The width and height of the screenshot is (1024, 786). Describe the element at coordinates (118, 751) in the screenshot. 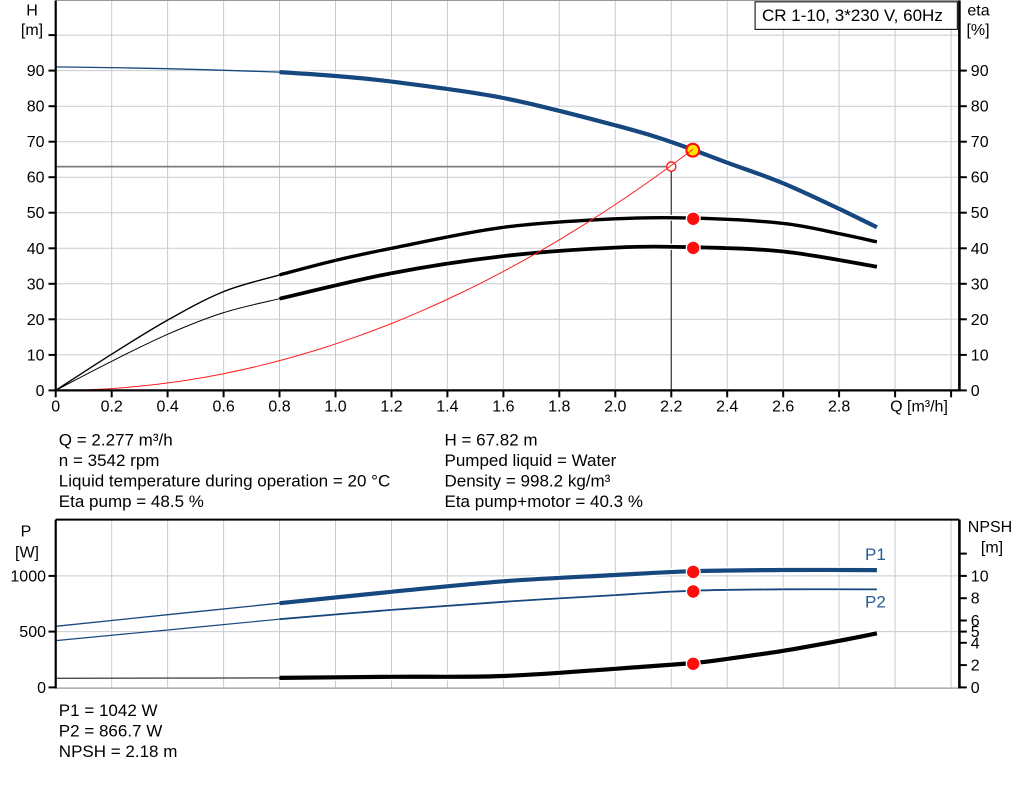

I see `svg-text: NPSH = 2.18 m` at that location.